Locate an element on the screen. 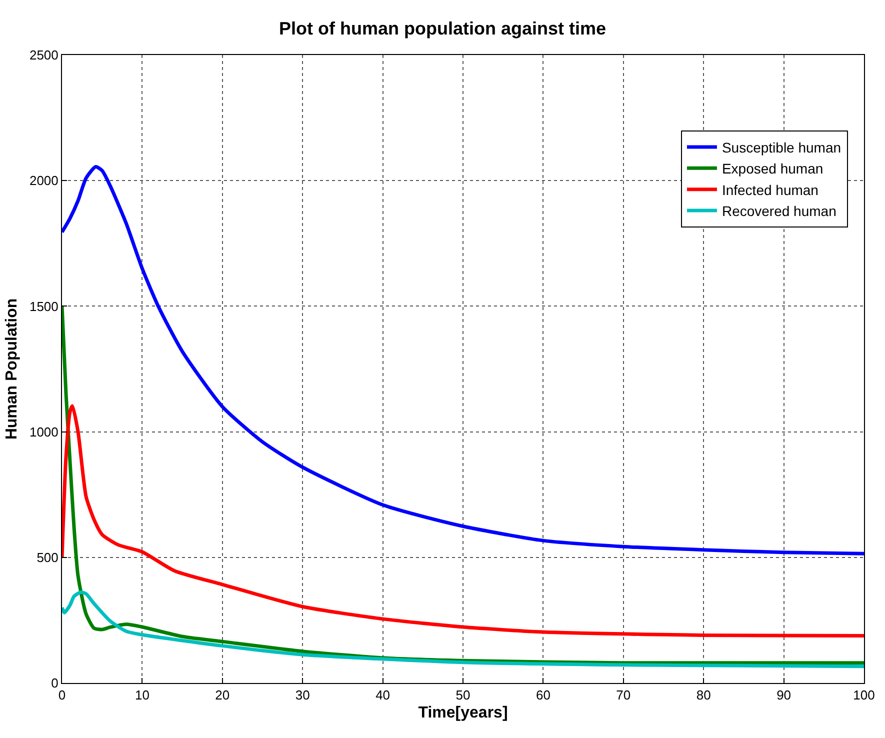  chart-title: Plot of human population against time is located at coordinates (442, 28).